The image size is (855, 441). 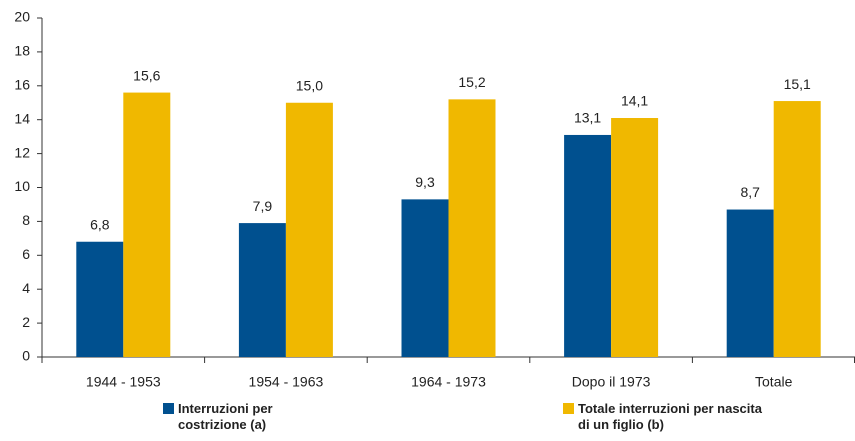 What do you see at coordinates (22, 17) in the screenshot?
I see `y-tick-label: 20` at bounding box center [22, 17].